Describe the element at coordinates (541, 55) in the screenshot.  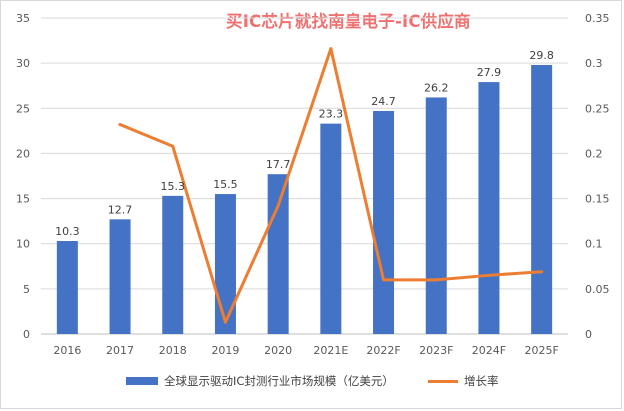
I see `data-label-2025F: 29.8` at that location.